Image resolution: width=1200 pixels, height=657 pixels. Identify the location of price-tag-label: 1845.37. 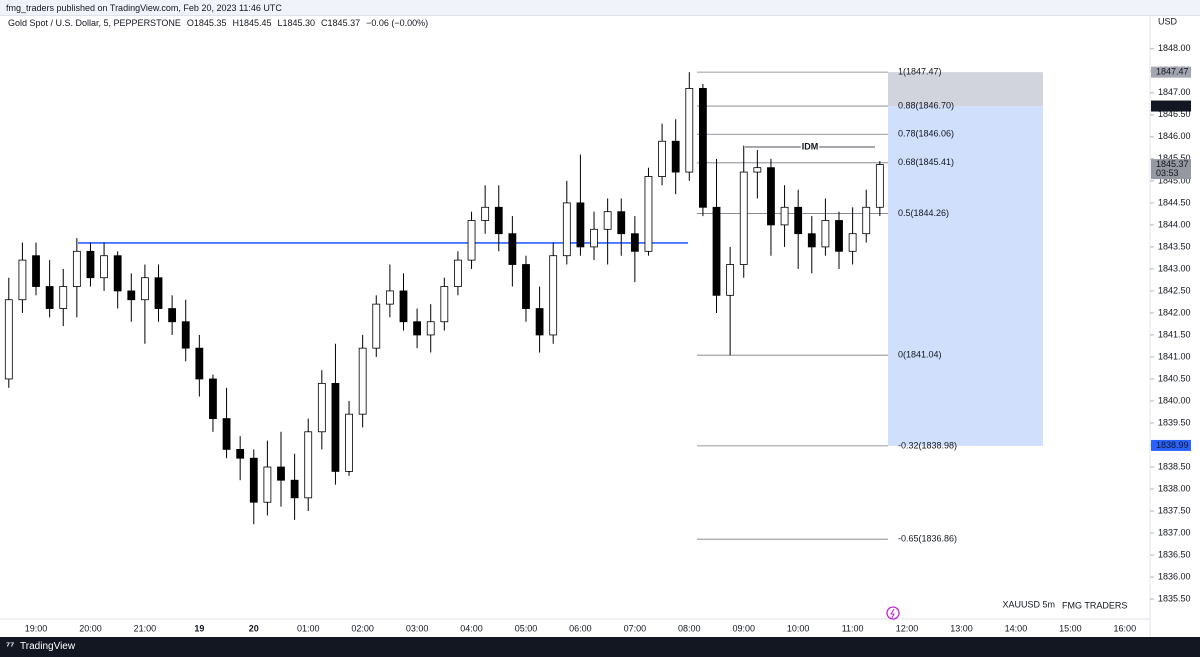
(1172, 164).